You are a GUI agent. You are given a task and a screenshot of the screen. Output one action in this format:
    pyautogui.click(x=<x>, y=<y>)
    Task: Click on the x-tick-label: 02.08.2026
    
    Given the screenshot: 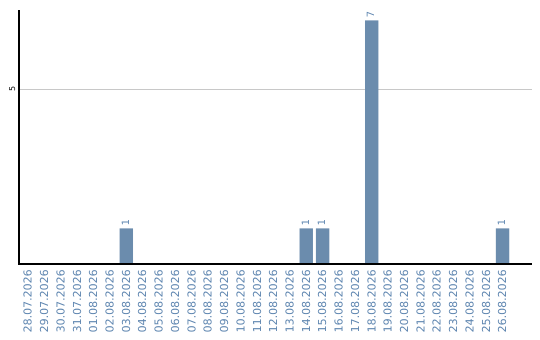 What is the action you would take?
    pyautogui.click(x=110, y=300)
    